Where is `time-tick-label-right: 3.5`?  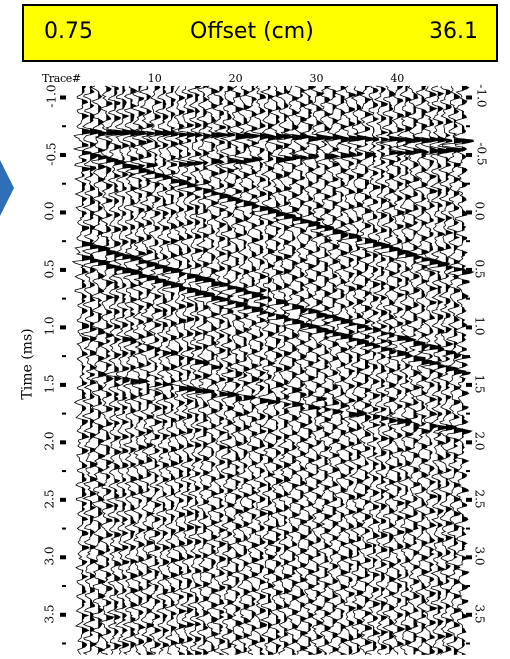
time-tick-label-right: 3.5 is located at coordinates (479, 614).